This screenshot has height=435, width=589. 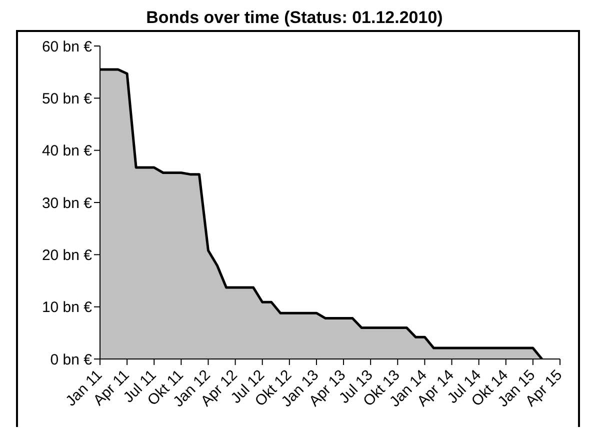 What do you see at coordinates (71, 359) in the screenshot?
I see `y-tick-label: 0 bn €` at bounding box center [71, 359].